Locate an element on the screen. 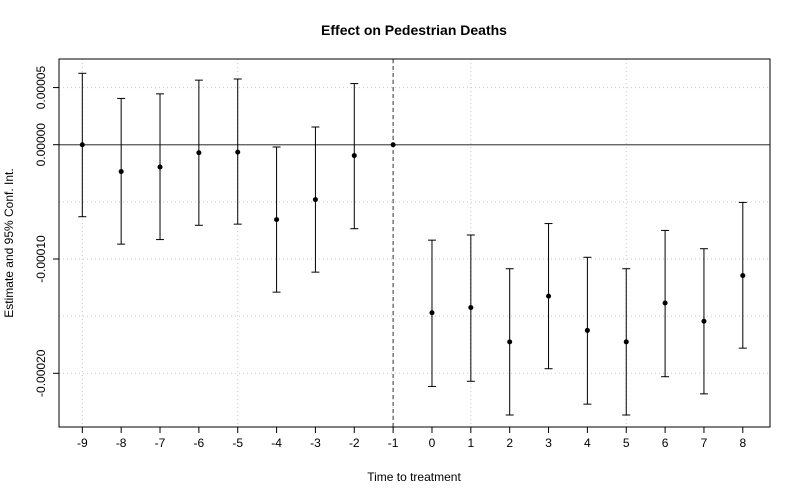 The width and height of the screenshot is (800, 500). x-tick-label: 1 is located at coordinates (470, 443).